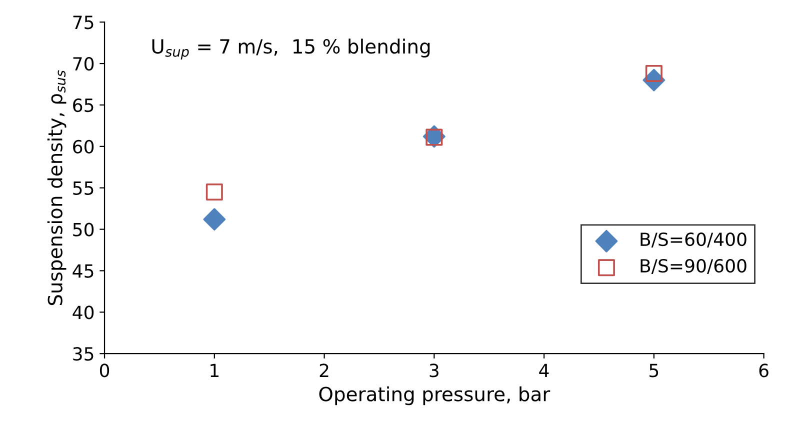  I want to click on legend-label: B/S=90/600, so click(693, 266).